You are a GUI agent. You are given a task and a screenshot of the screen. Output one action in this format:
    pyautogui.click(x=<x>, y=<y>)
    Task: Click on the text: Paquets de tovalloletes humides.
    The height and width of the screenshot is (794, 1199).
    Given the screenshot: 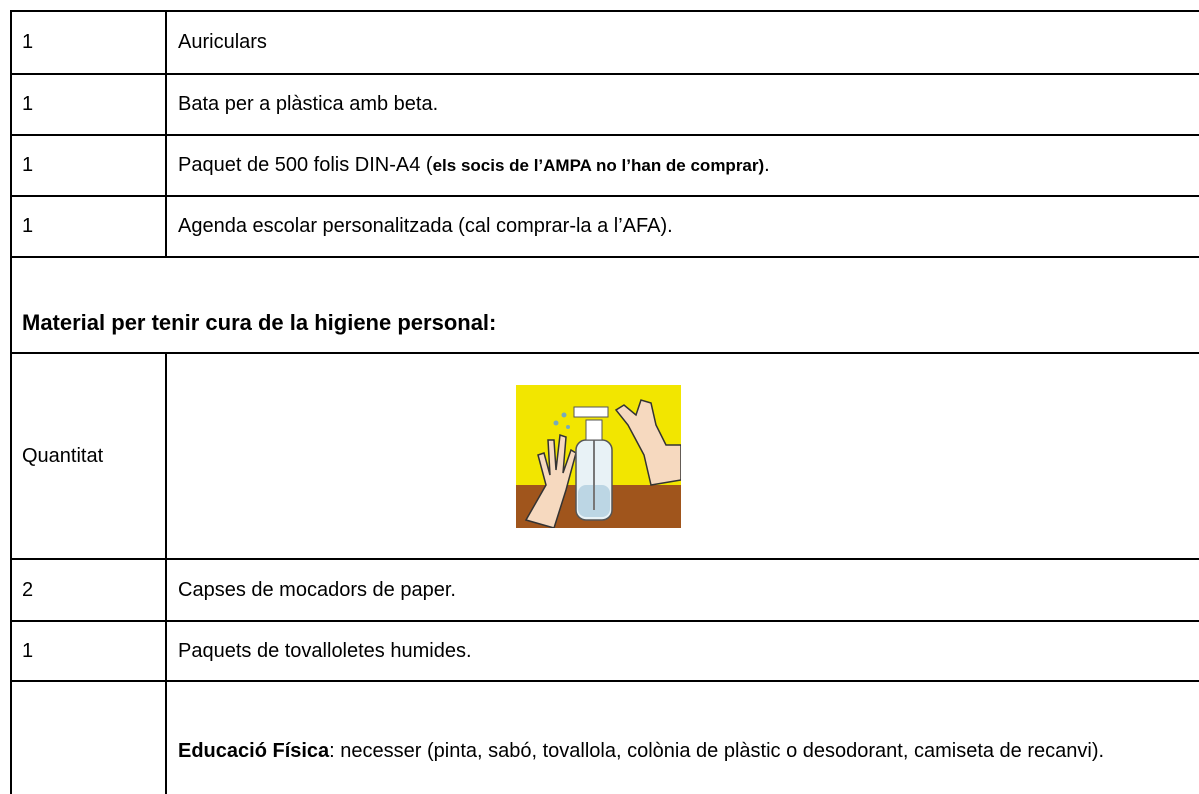 What is the action you would take?
    pyautogui.click(x=325, y=650)
    